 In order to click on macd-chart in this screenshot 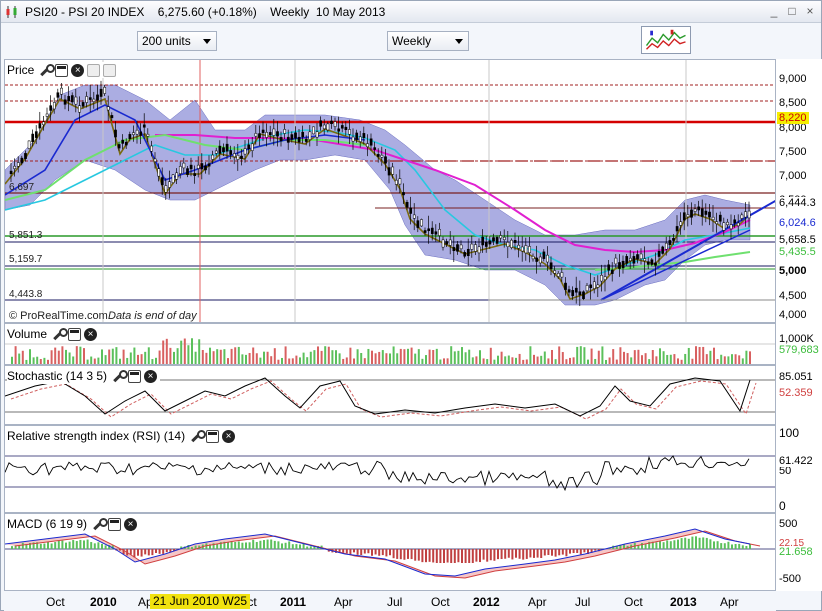, I will do `click(390, 552)`.